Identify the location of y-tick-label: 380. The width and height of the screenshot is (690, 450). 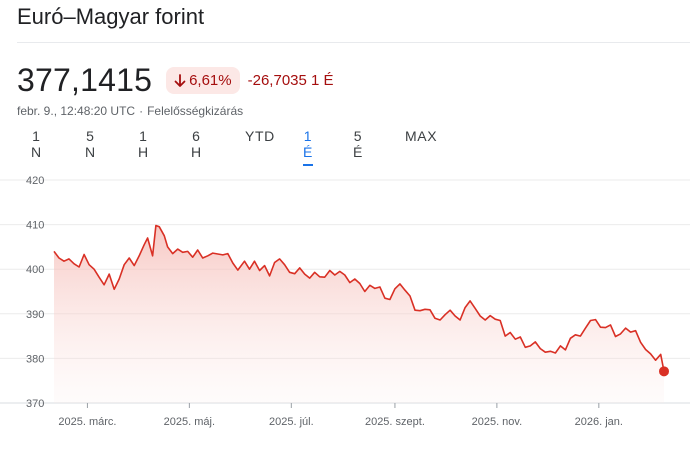
(35, 359).